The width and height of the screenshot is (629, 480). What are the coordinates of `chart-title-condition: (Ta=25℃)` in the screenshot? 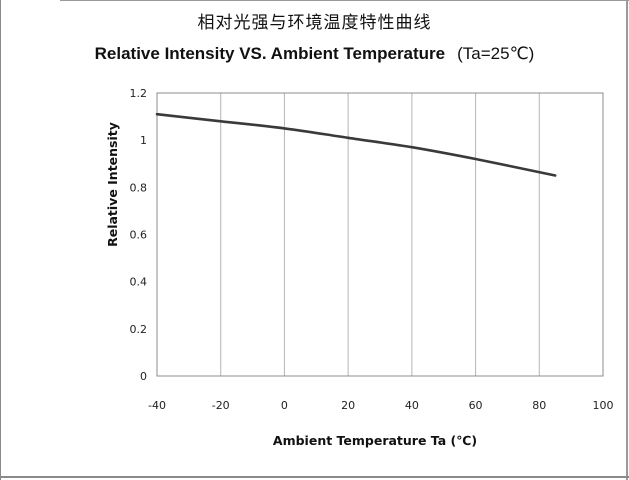 It's located at (496, 53).